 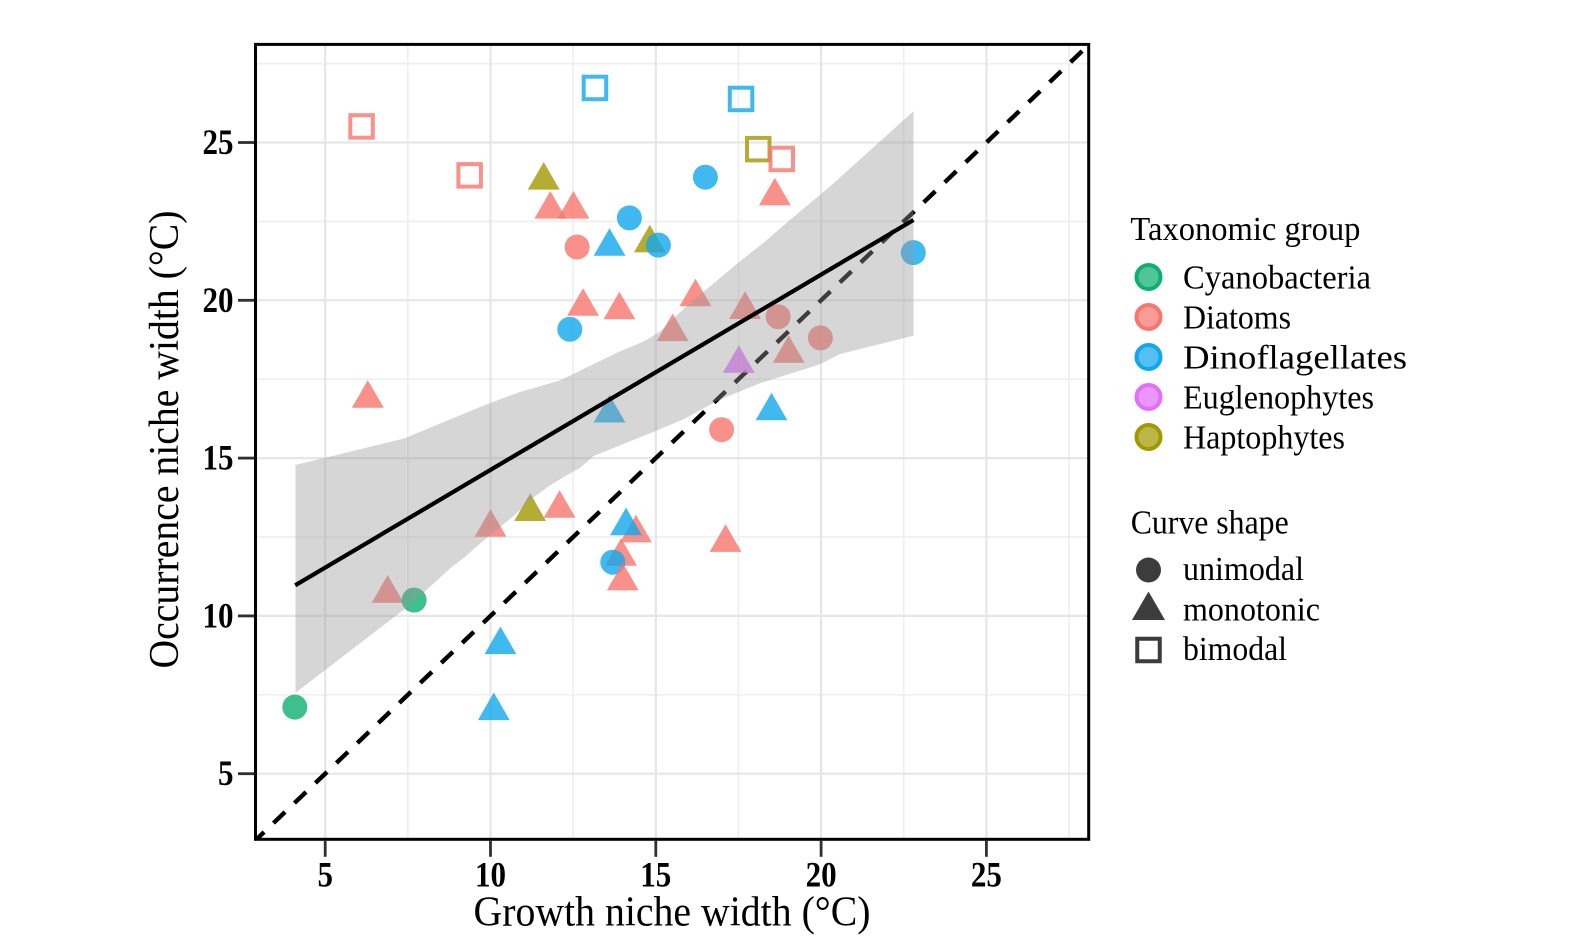 What do you see at coordinates (1243, 569) in the screenshot?
I see `svg-text: unimodal` at bounding box center [1243, 569].